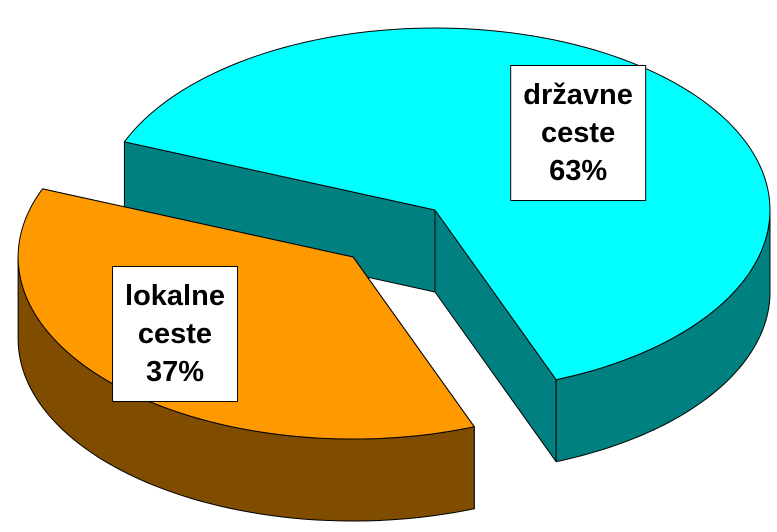 The image size is (777, 532). I want to click on label-category: državne ceste, so click(578, 114).